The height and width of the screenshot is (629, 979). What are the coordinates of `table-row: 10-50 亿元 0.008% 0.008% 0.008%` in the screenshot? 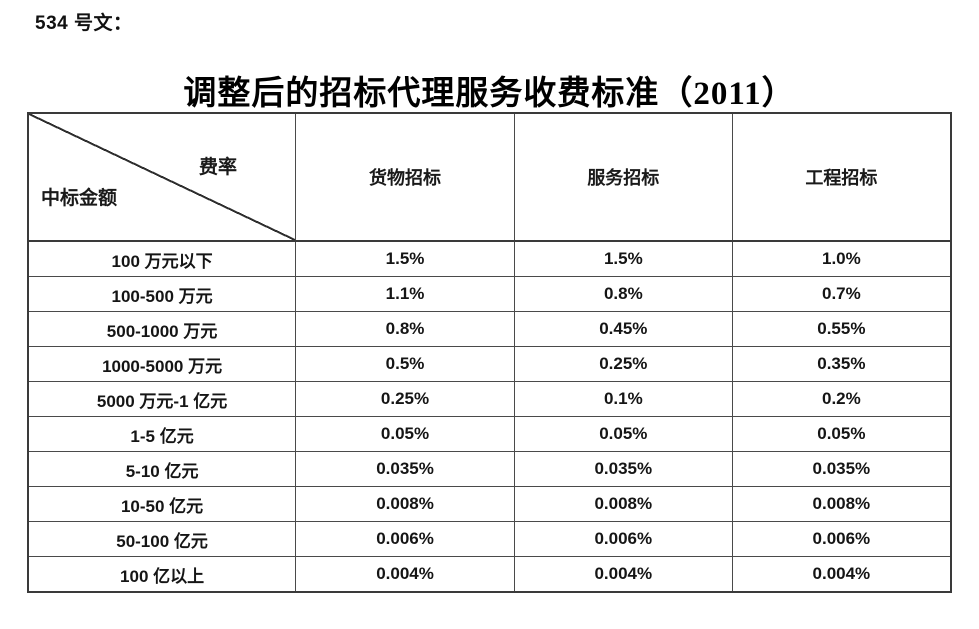 It's located at (489, 504).